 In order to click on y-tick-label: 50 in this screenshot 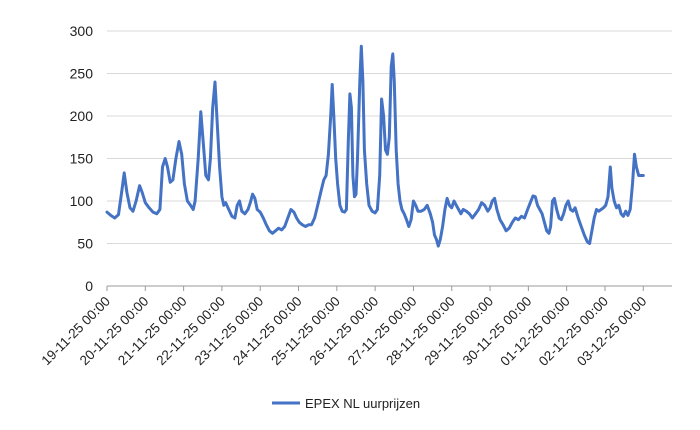, I will do `click(85, 244)`.